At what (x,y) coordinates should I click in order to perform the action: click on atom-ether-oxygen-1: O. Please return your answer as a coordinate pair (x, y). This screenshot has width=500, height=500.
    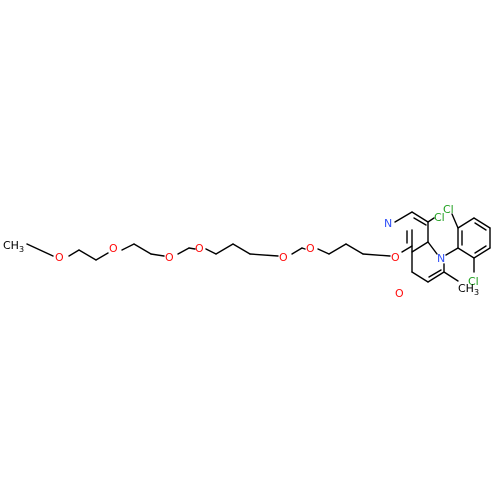
    Looking at the image, I should click on (59, 257).